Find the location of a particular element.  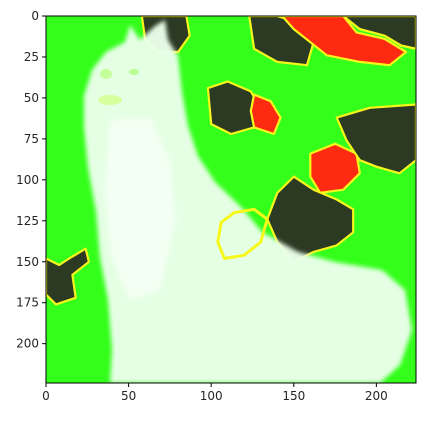

y-axis: 0 25 50 75 100 125 150 175 200 is located at coordinates (31, 180).